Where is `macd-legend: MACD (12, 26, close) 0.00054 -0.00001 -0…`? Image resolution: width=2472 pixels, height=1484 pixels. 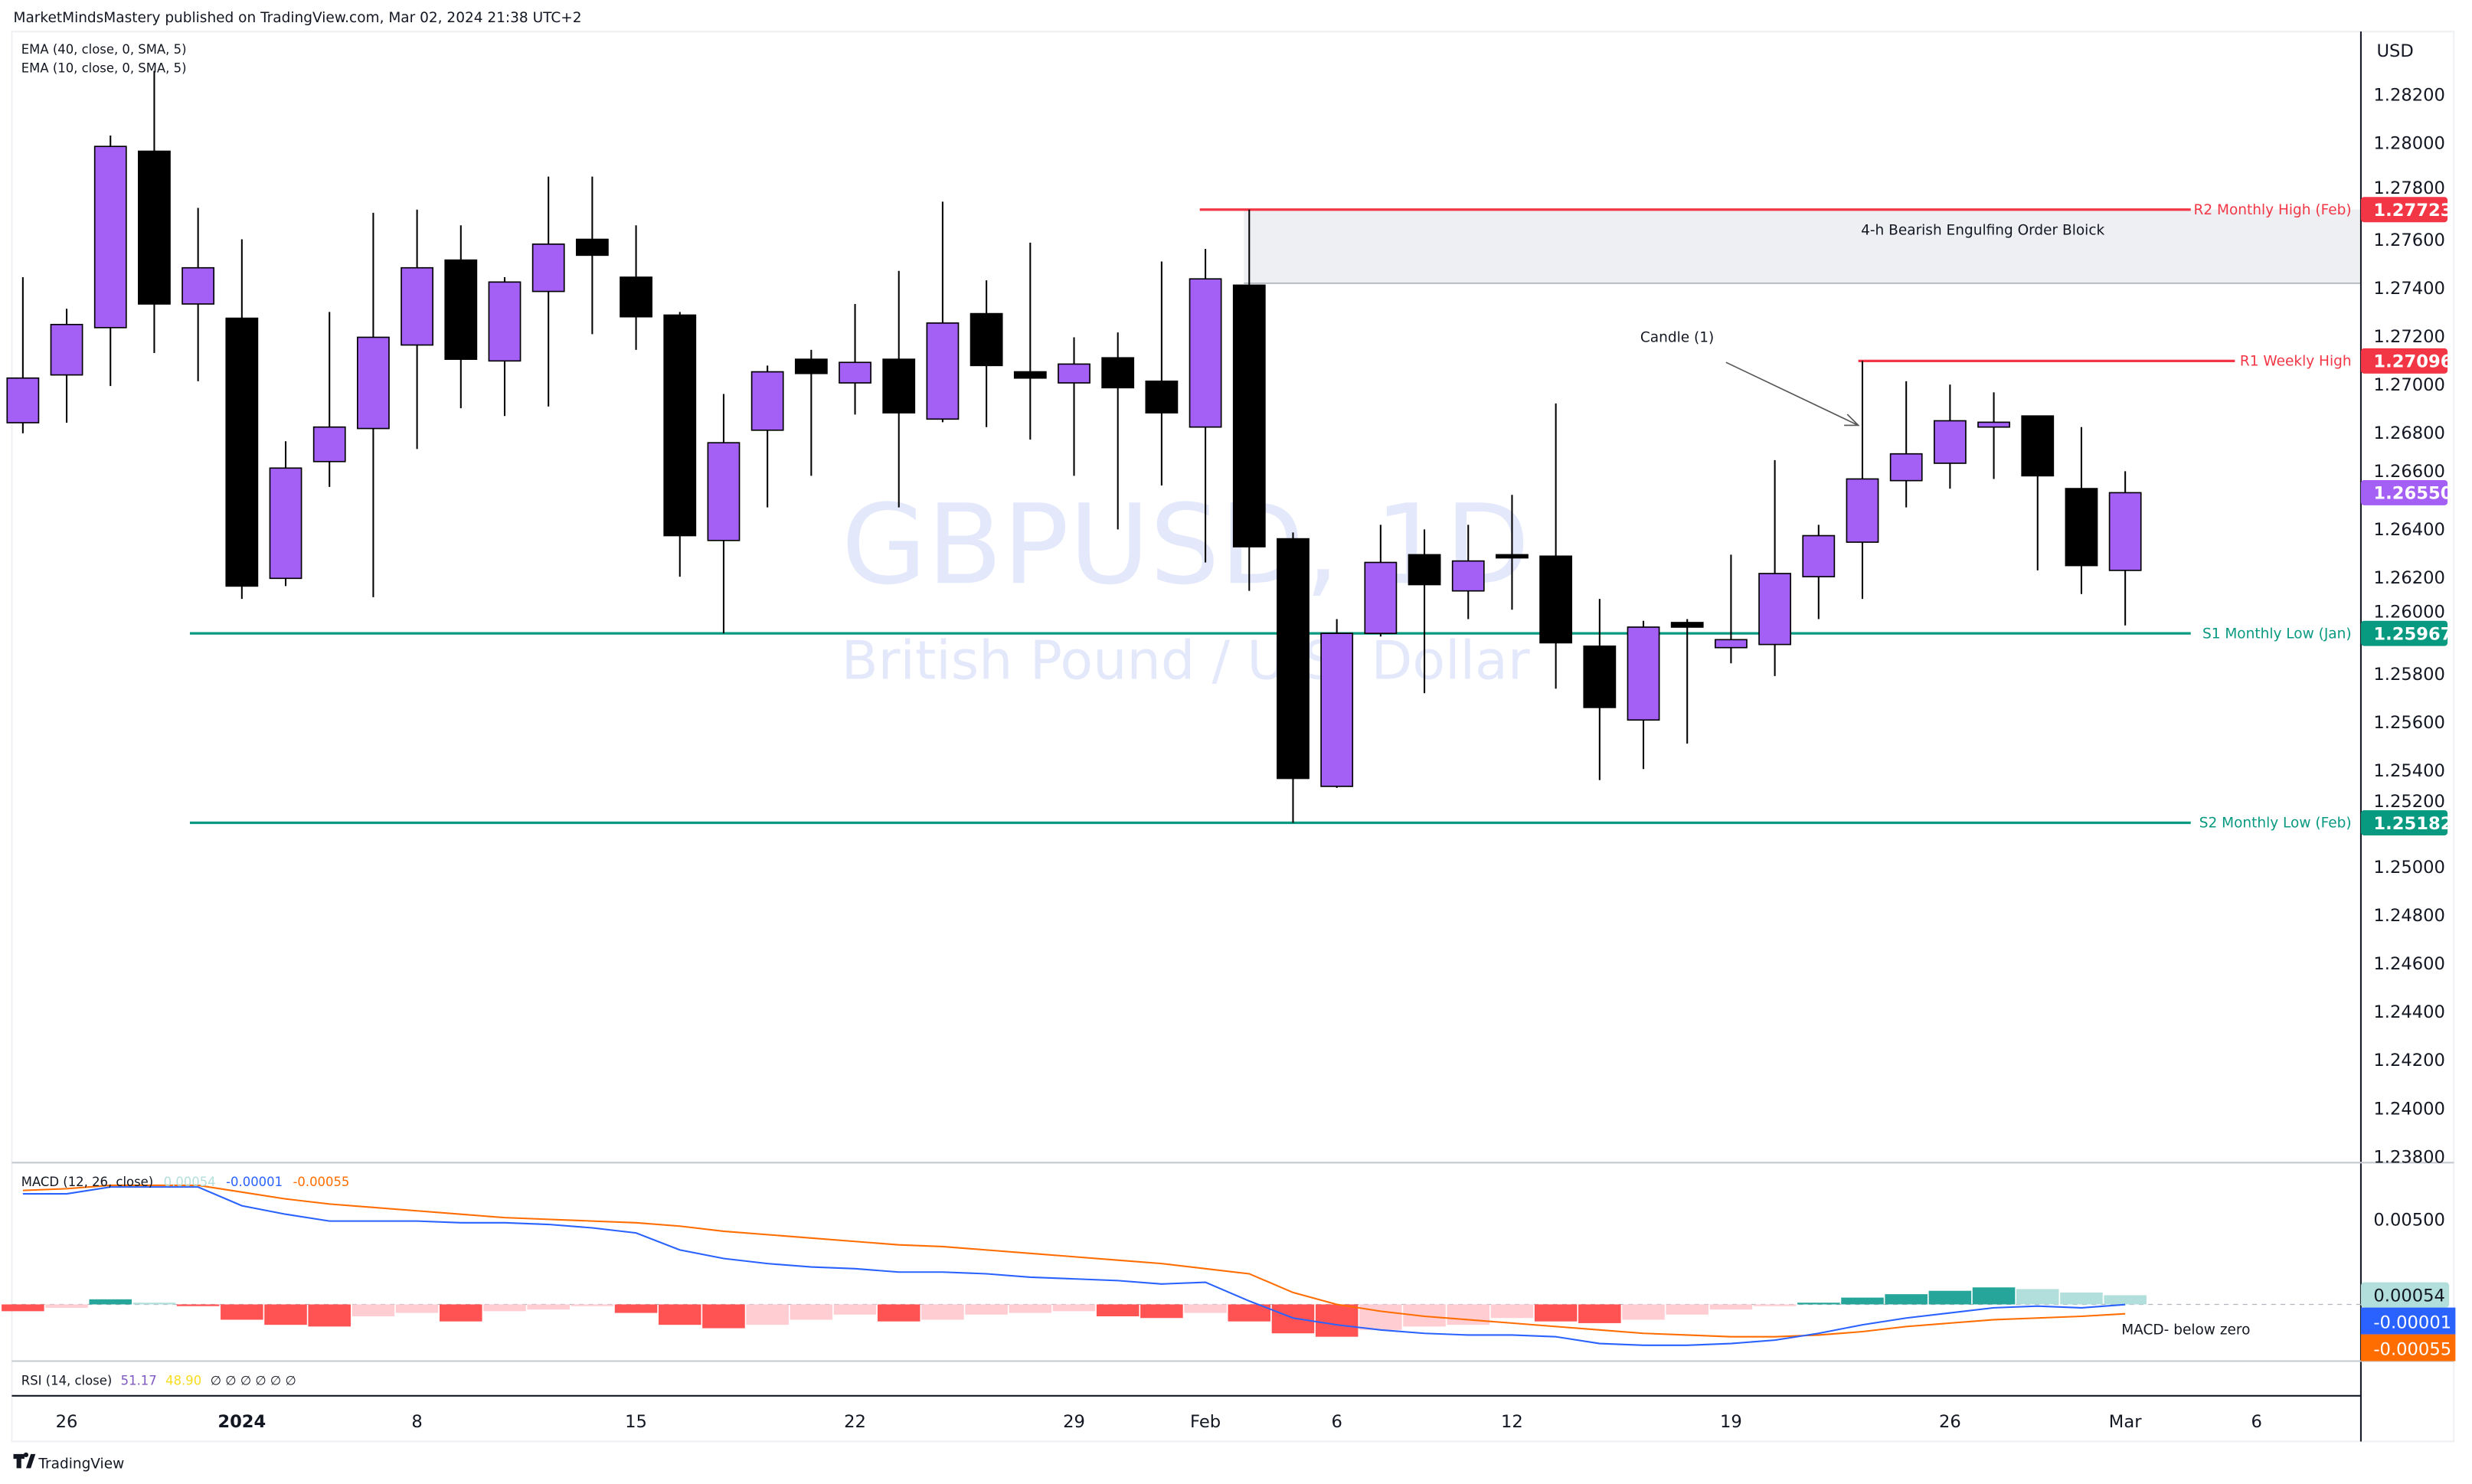 macd-legend: MACD (12, 26, close) 0.00054 -0.00001 -0… is located at coordinates (185, 1182).